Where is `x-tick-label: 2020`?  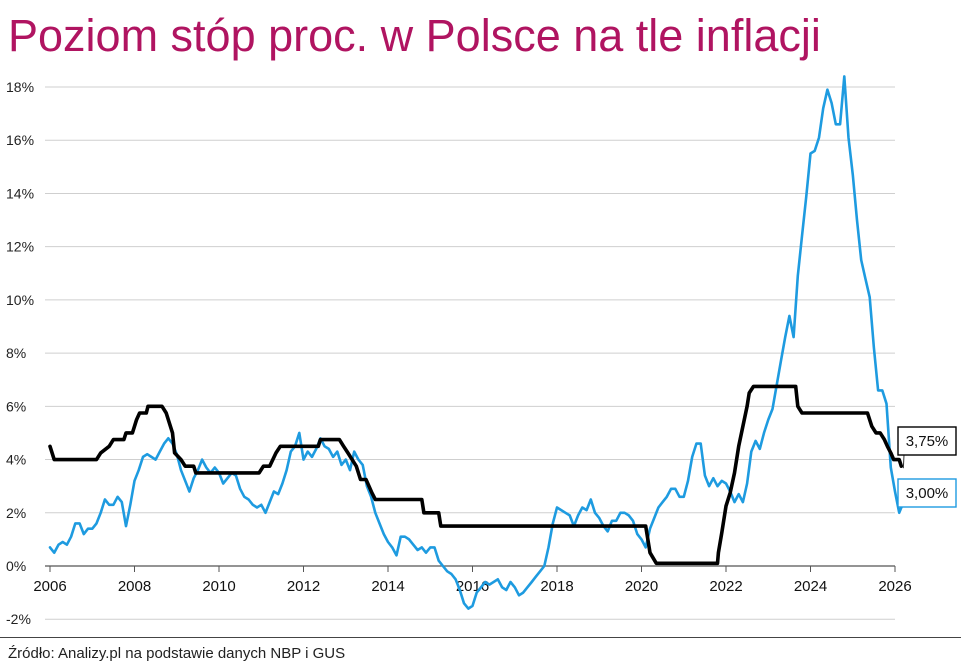
x-tick-label: 2020 is located at coordinates (641, 586).